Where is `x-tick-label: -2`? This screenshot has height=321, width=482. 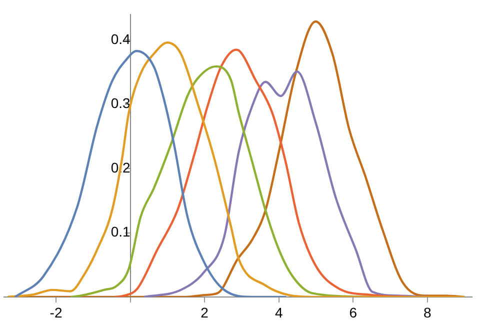
x-tick-label: -2 is located at coordinates (56, 312).